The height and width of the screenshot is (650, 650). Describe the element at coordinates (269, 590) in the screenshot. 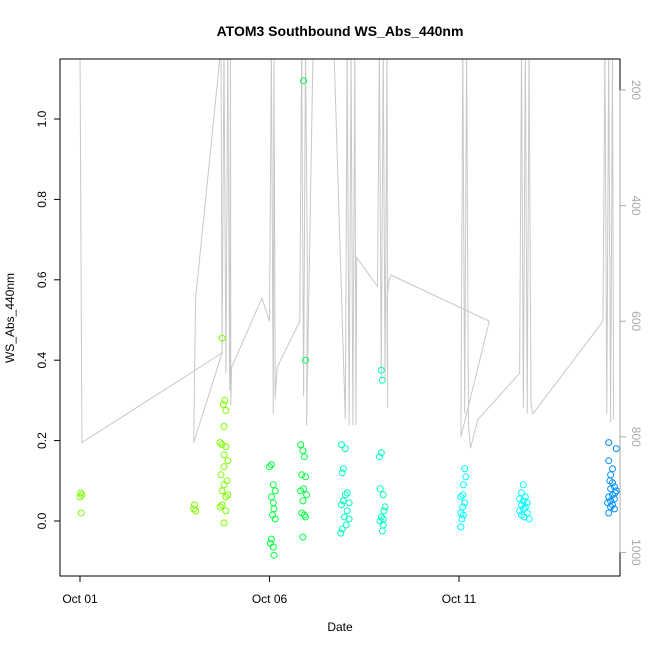

I see `x-axis: Oct 01 Oct 06 Oct 11` at that location.